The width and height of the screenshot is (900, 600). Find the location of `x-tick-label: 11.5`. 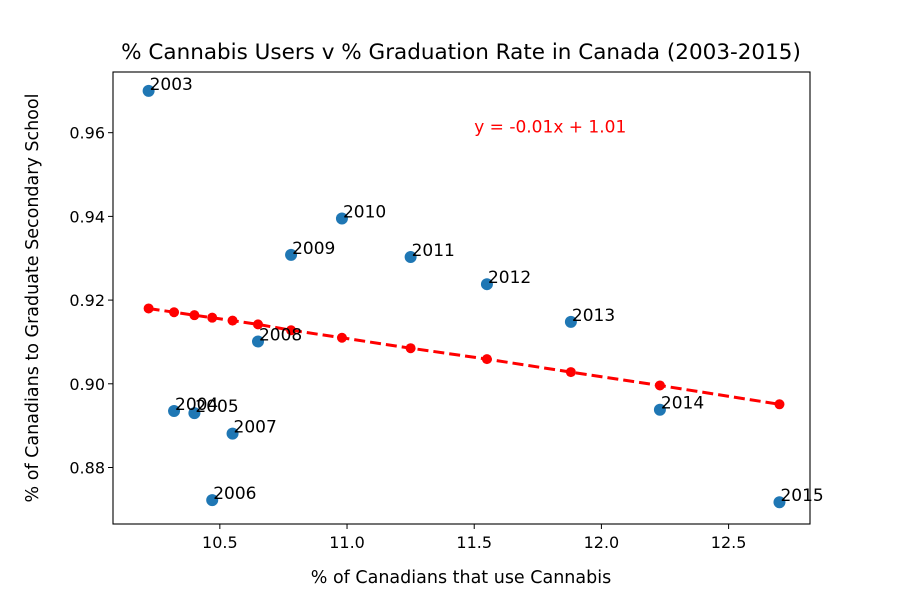

x-tick-label: 11.5 is located at coordinates (474, 542).